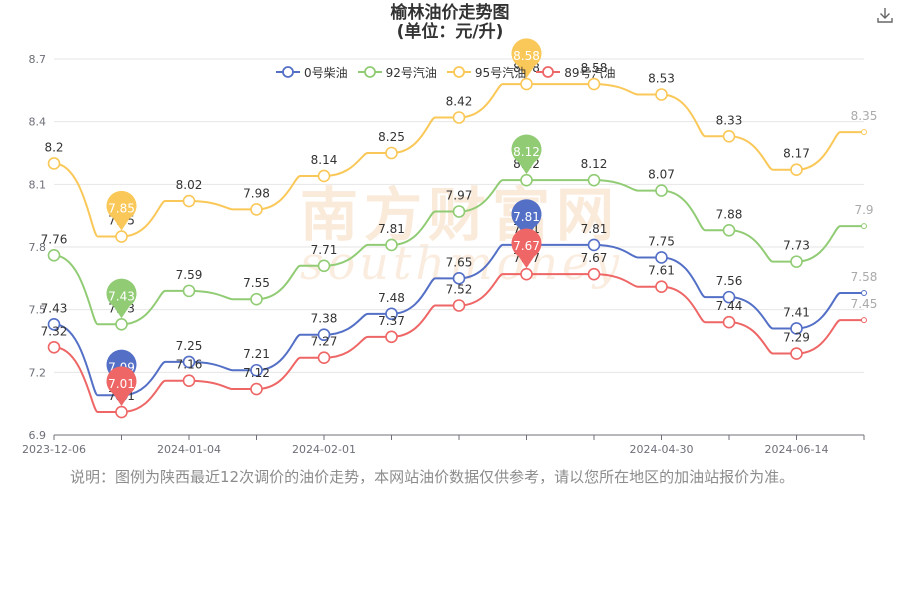  What do you see at coordinates (256, 283) in the screenshot?
I see `series-1-data-label: 7.55` at bounding box center [256, 283].